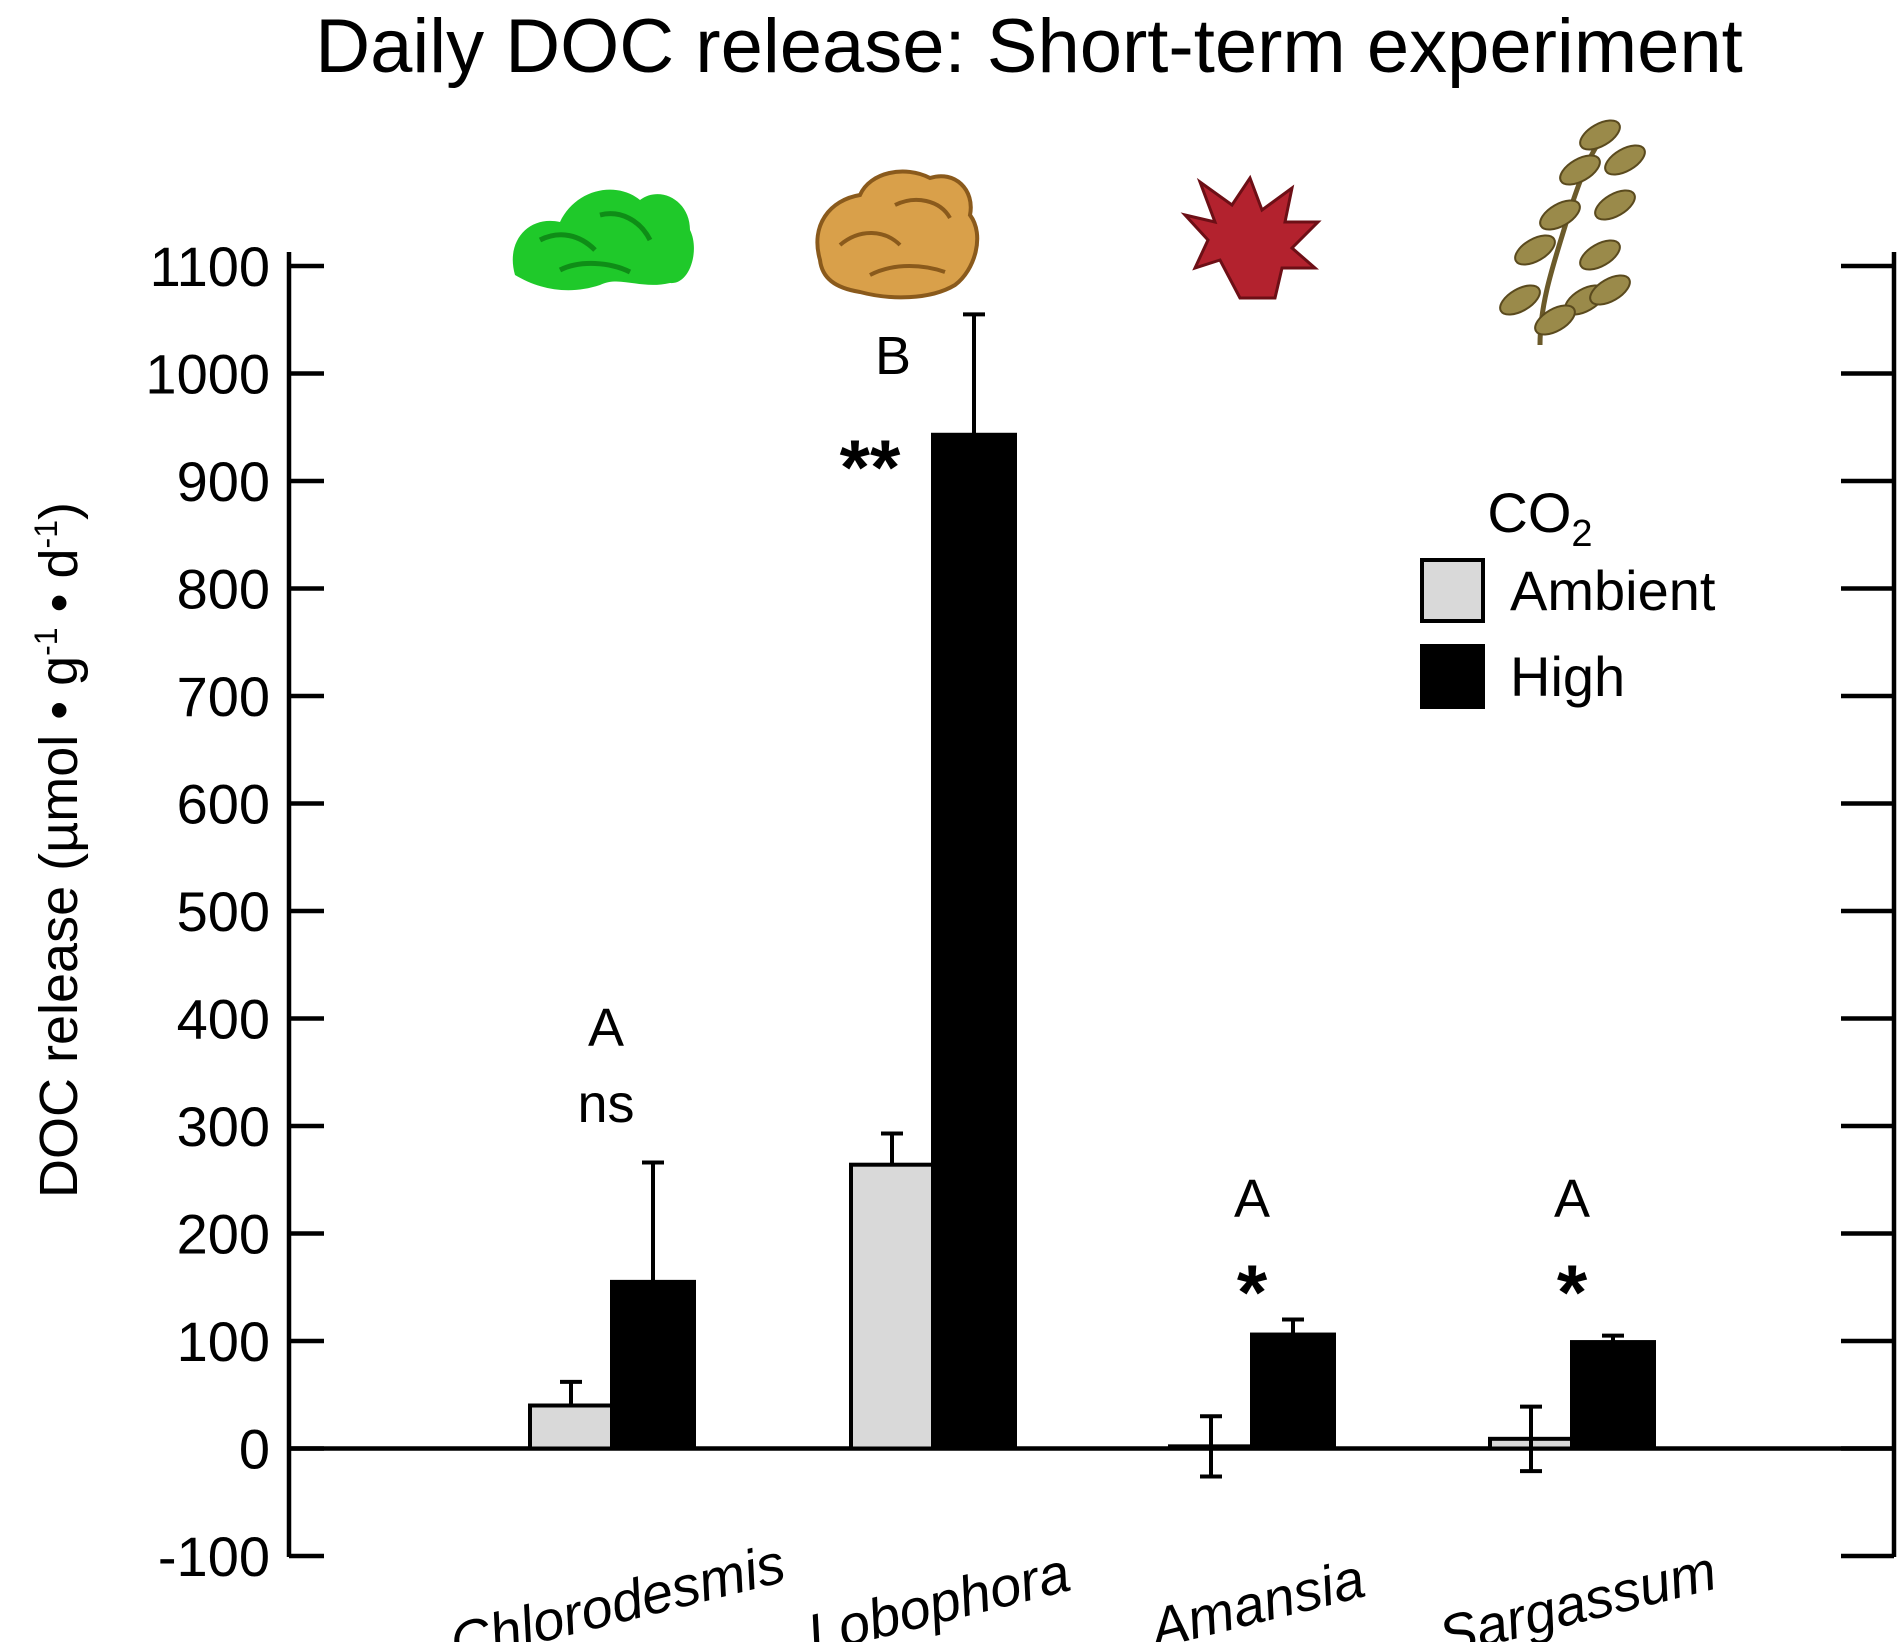 The height and width of the screenshot is (1642, 1900). I want to click on species-icons, so click(1079, 232).